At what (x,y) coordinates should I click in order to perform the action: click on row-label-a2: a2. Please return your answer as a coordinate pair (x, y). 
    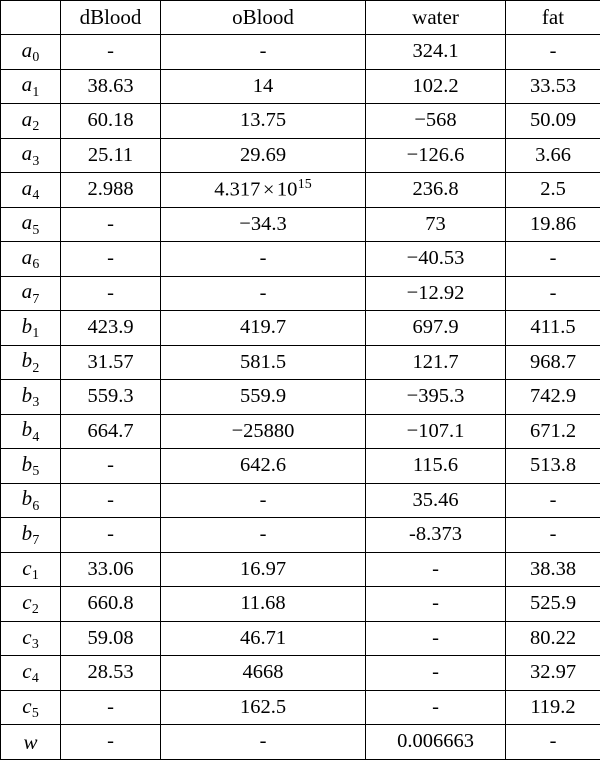
    Looking at the image, I should click on (30, 121).